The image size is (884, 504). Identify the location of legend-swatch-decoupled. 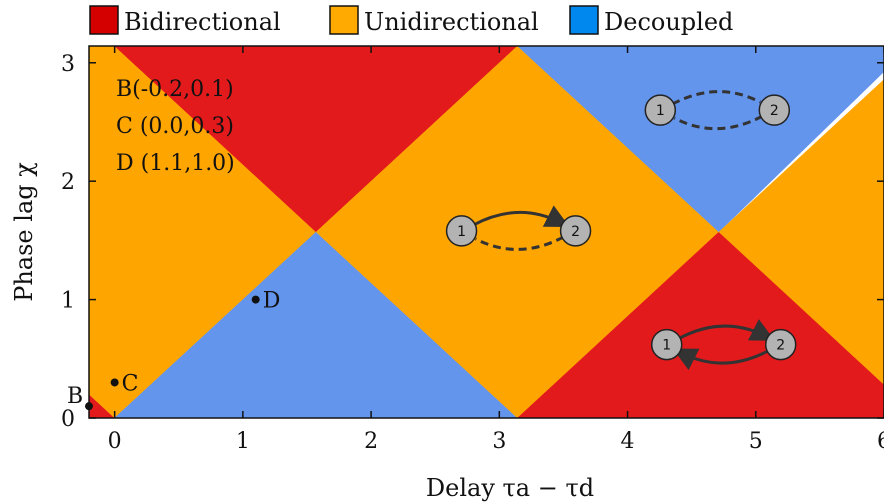
(584, 20).